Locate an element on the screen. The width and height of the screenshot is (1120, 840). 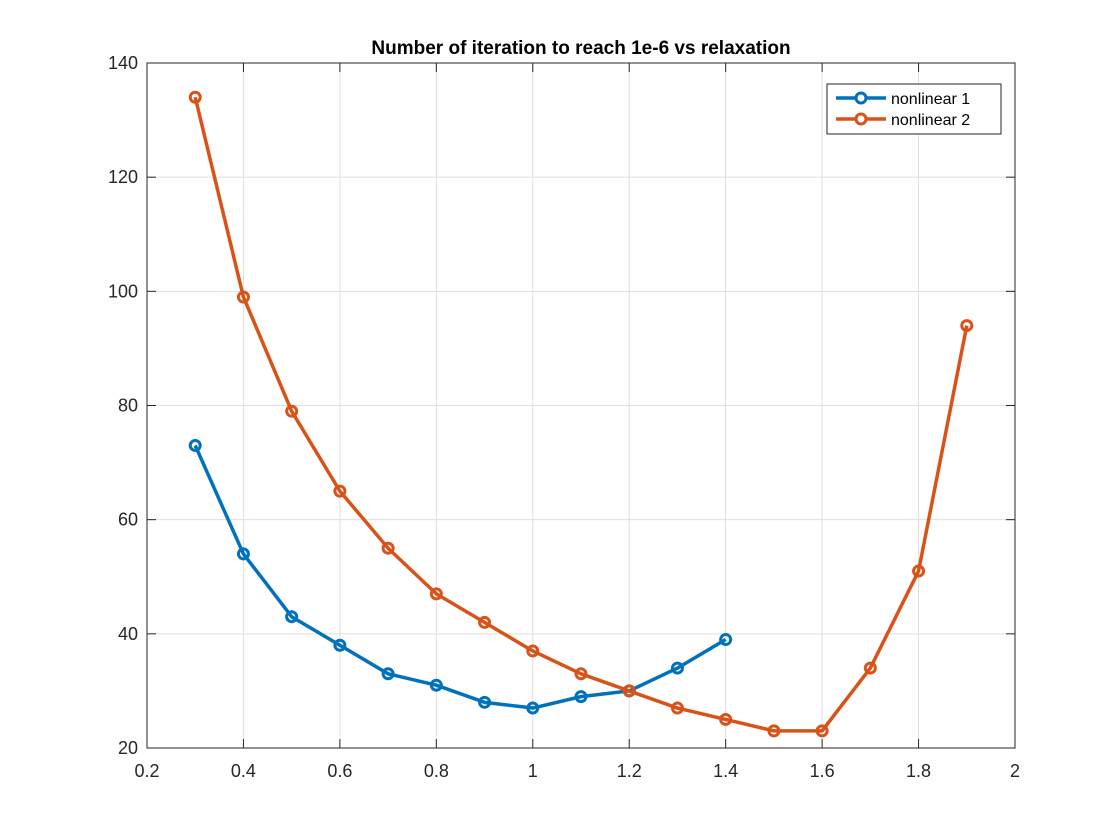
legend-label: nonlinear 2 is located at coordinates (930, 120).